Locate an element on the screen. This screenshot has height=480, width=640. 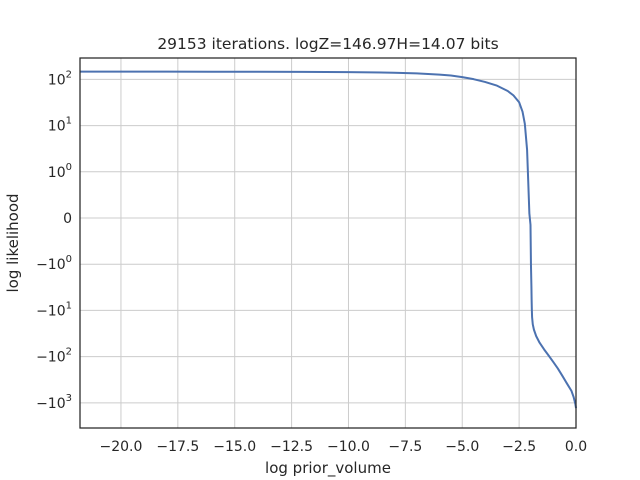
y-axis-title: log likelihood is located at coordinates (13, 242).